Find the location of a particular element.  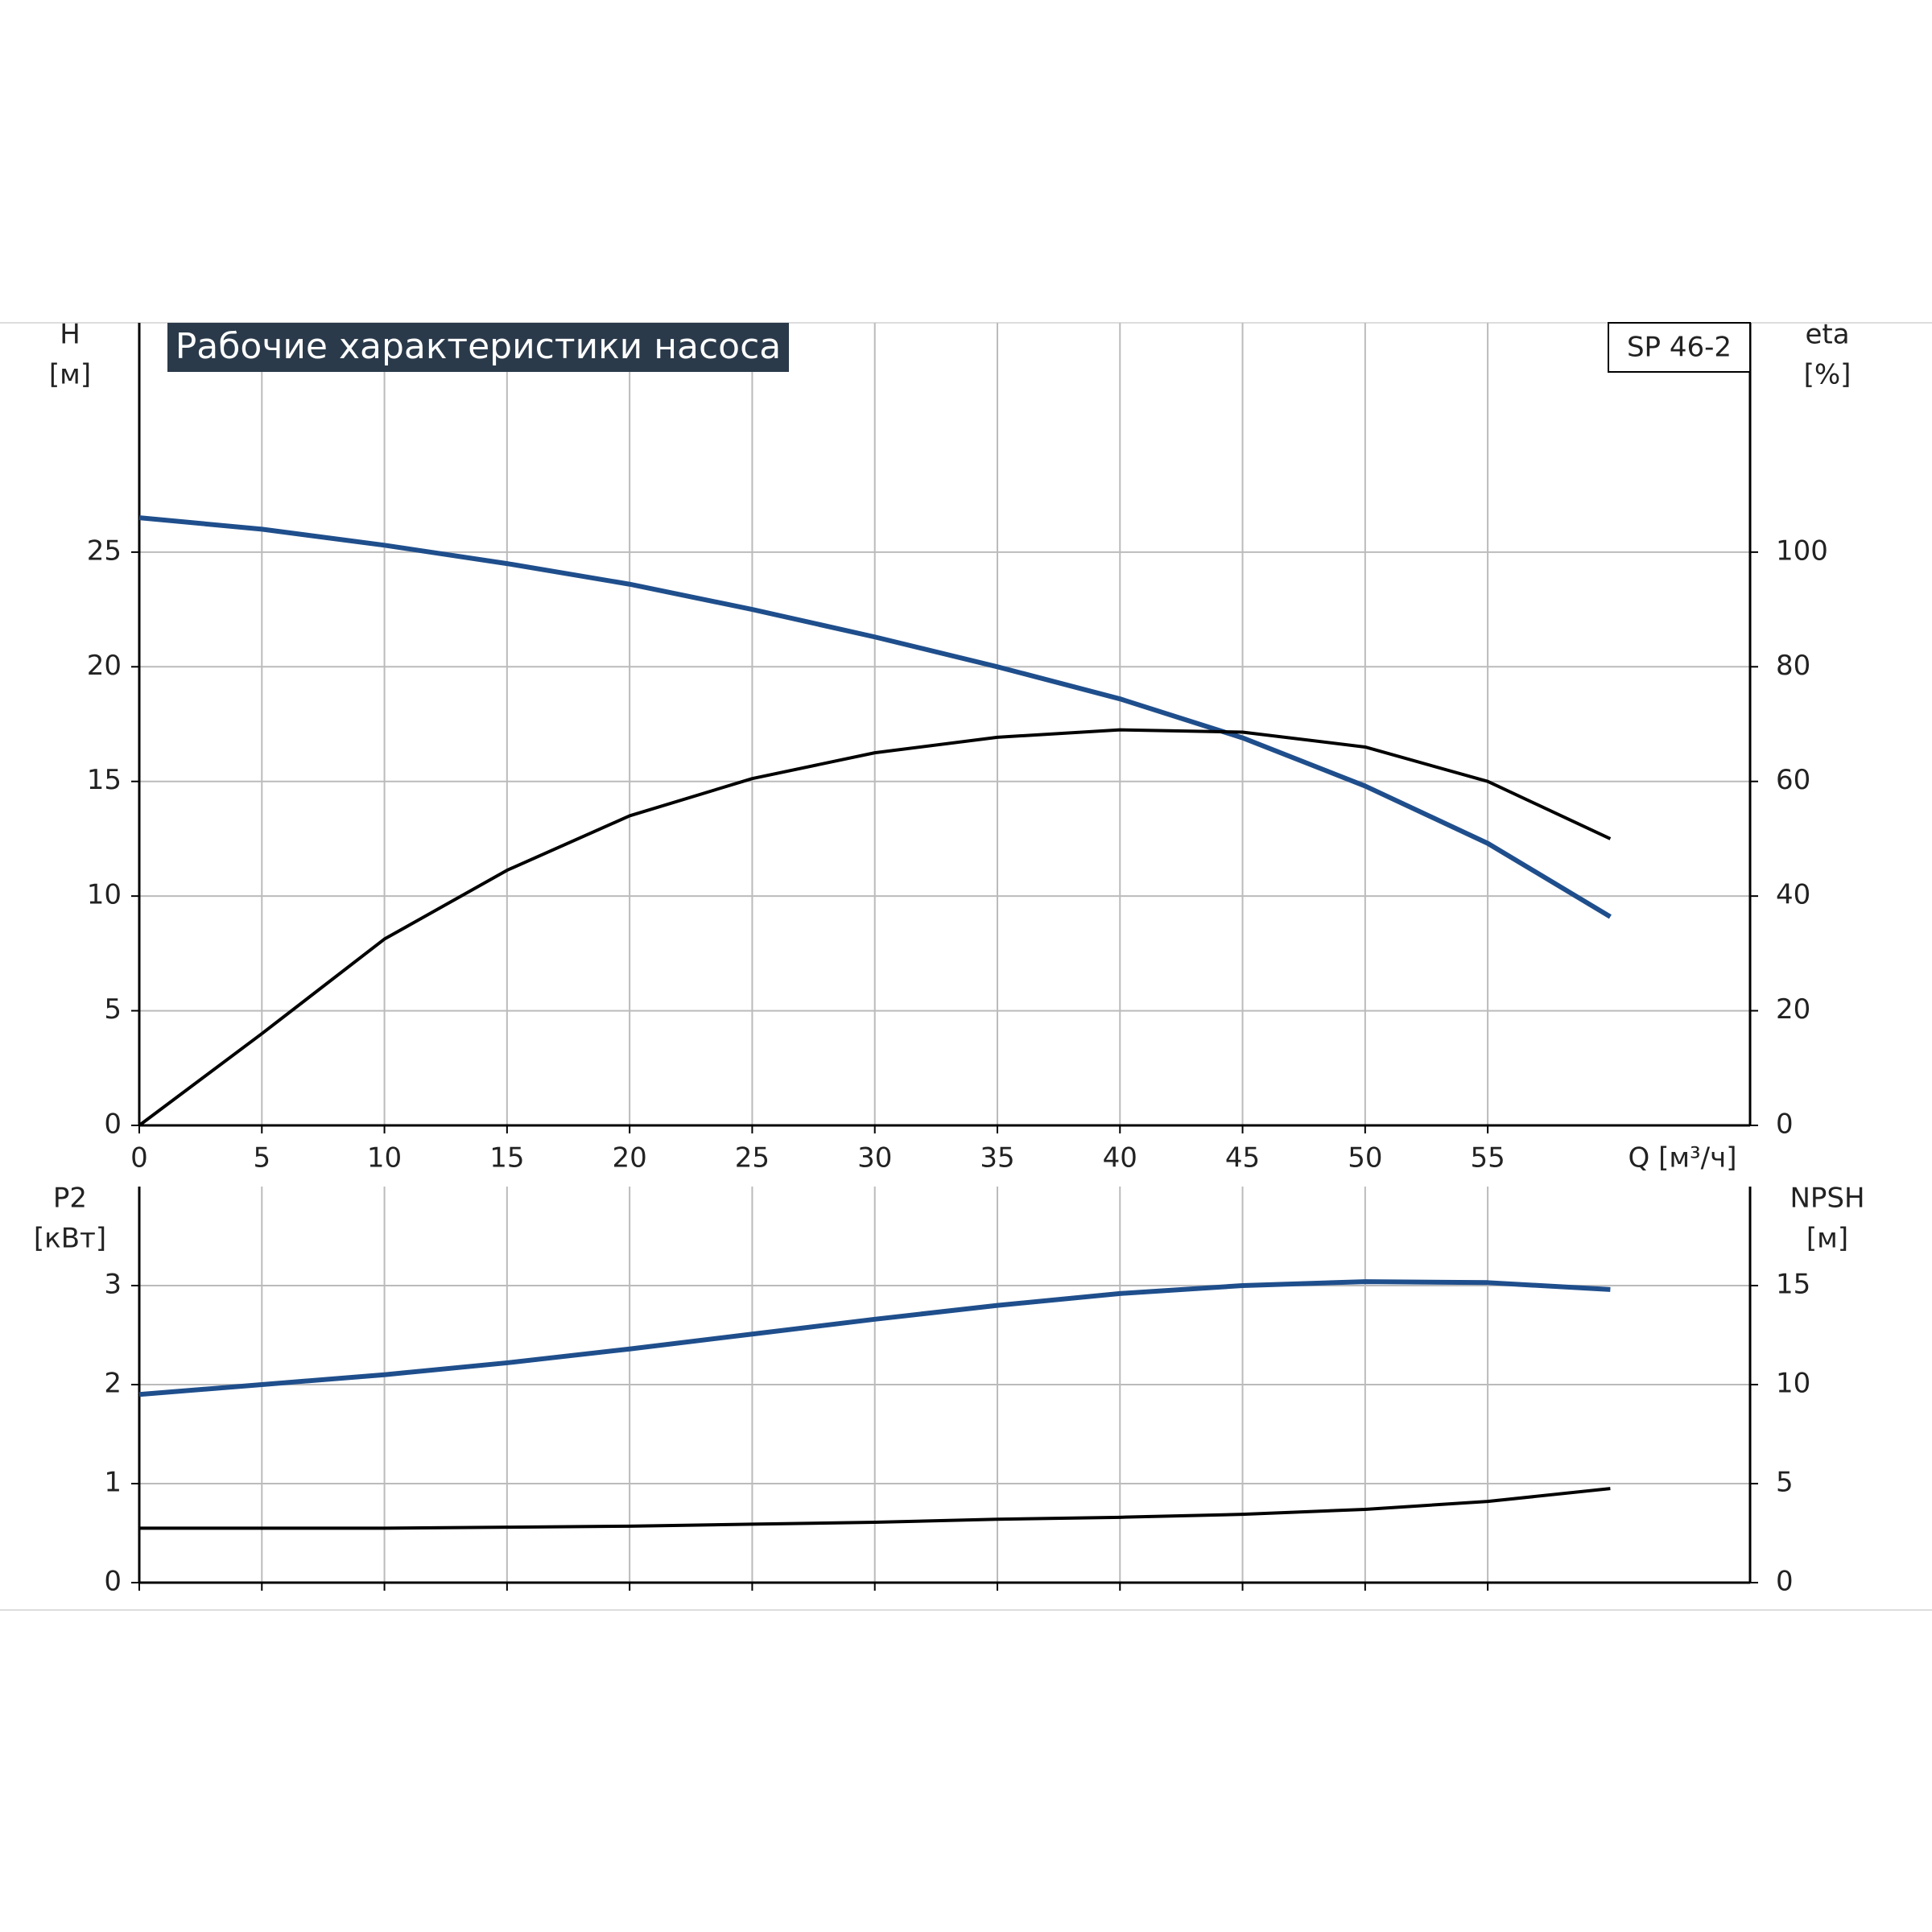

y2-tick-label: 20 is located at coordinates (1793, 1009).